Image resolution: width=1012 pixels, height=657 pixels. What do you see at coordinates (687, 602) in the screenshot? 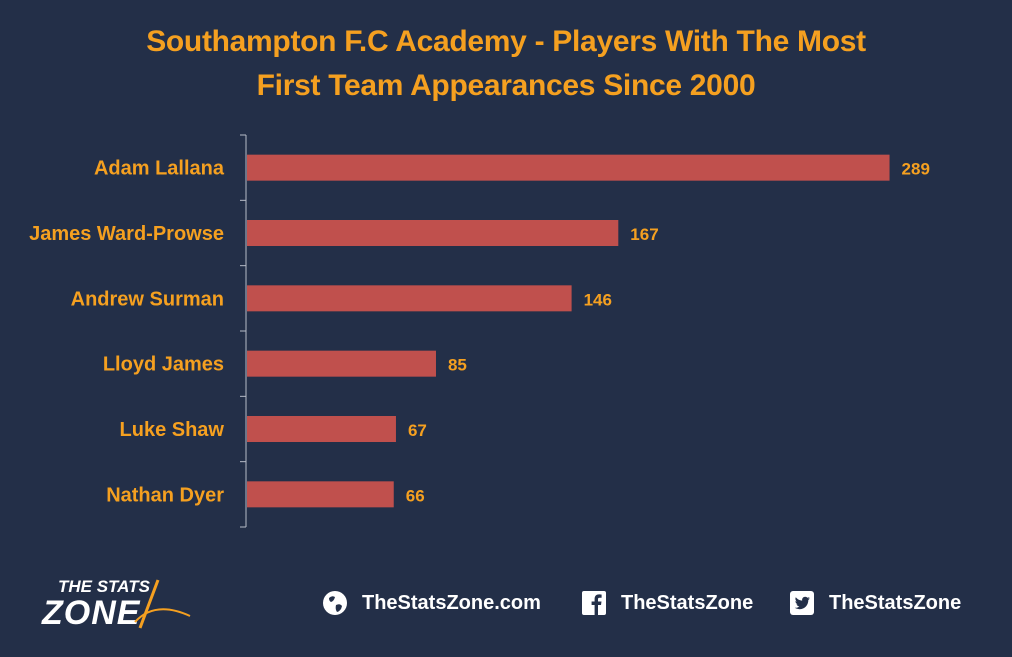
I see `footer-facebook-label: TheStatsZone` at bounding box center [687, 602].